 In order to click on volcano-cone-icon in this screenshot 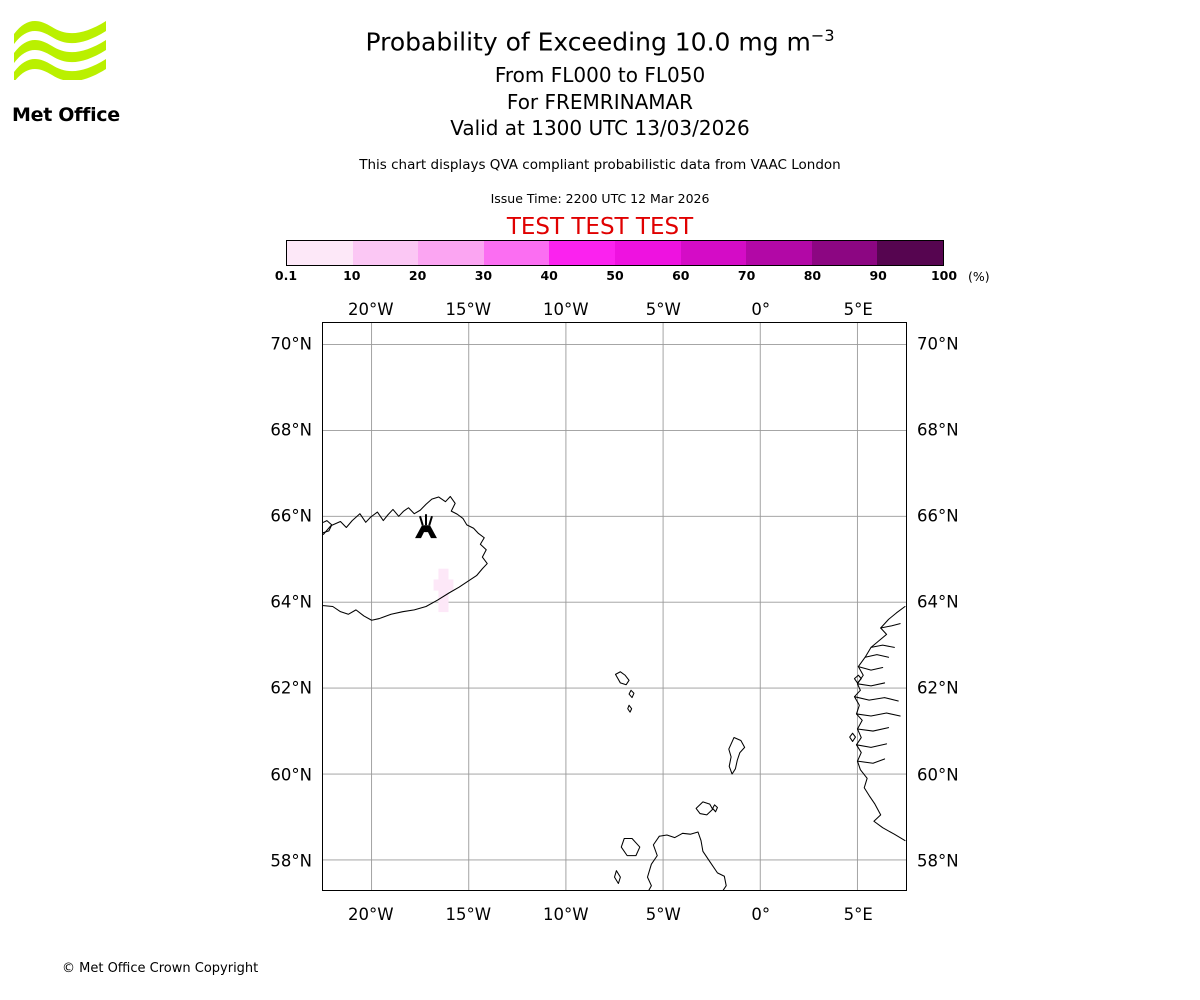, I will do `click(426, 532)`.